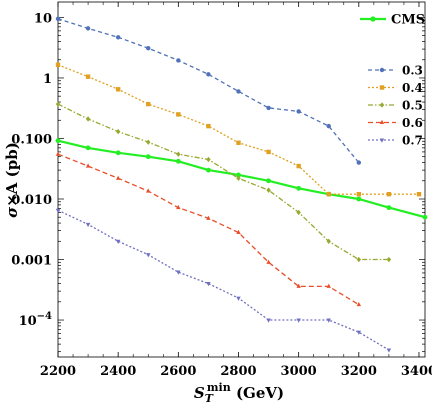  Describe the element at coordinates (416, 371) in the screenshot. I see `x-tick-label: 3400` at that location.